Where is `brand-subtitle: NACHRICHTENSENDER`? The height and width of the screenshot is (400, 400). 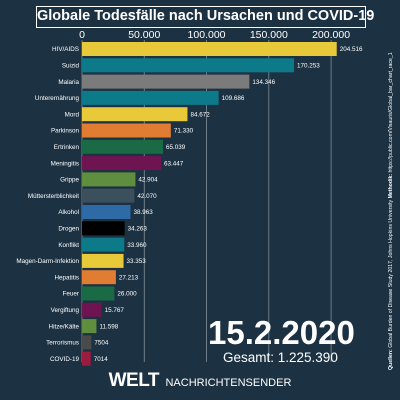
brand-subtitle: NACHRICHTENSENDER is located at coordinates (228, 383).